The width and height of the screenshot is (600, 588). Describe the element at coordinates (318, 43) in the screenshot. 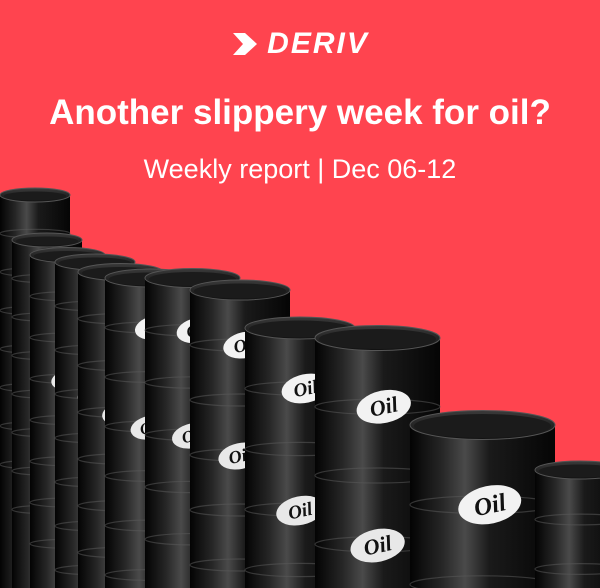

I see `brand-name: DERIV` at that location.